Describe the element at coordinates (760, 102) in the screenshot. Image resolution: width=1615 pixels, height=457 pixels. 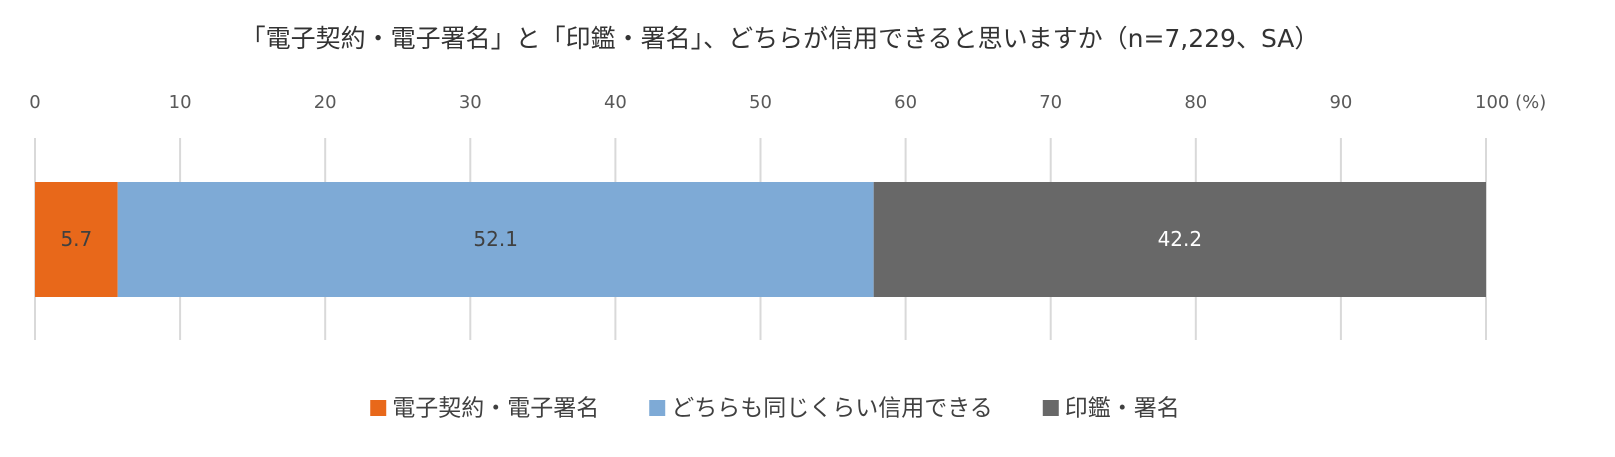
I see `x-tick-label: 50` at that location.